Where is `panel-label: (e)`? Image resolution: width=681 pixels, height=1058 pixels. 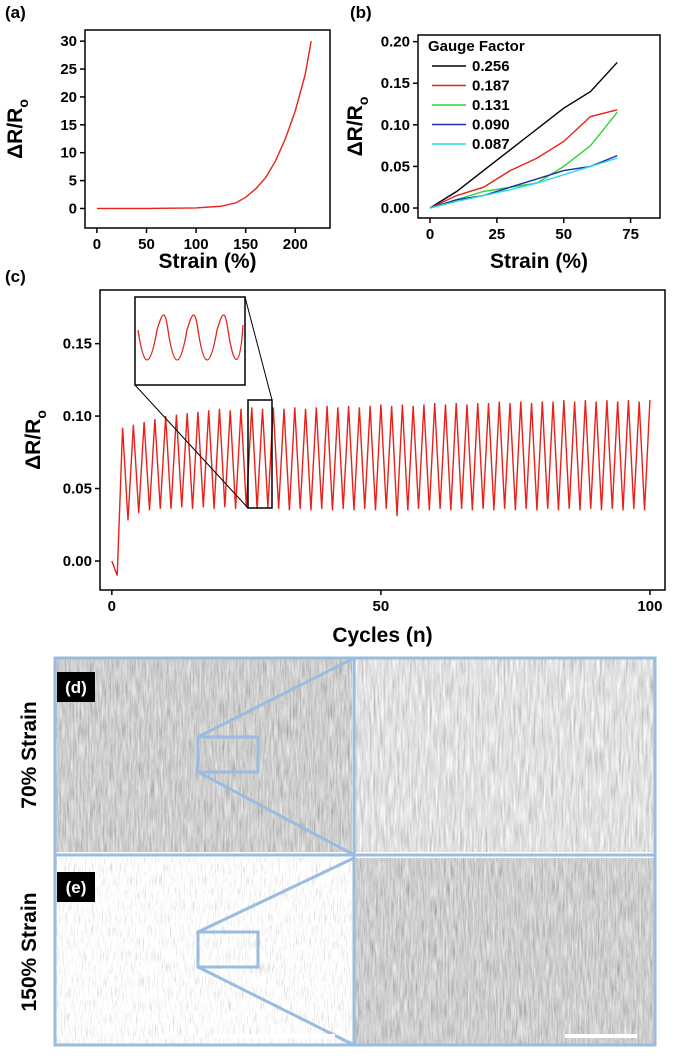 panel-label: (e) is located at coordinates (76, 887).